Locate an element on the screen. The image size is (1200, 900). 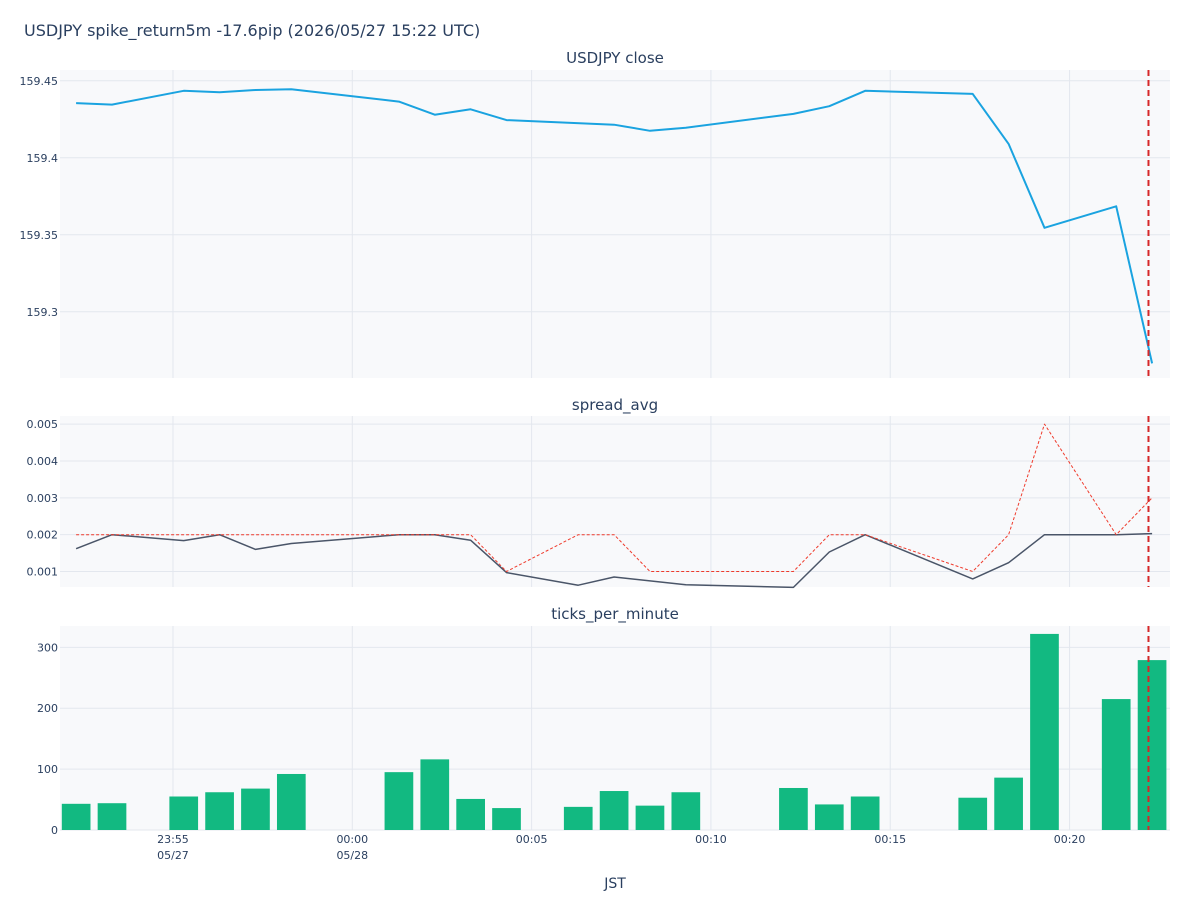
x-tick-label: 00:00 is located at coordinates (352, 839).